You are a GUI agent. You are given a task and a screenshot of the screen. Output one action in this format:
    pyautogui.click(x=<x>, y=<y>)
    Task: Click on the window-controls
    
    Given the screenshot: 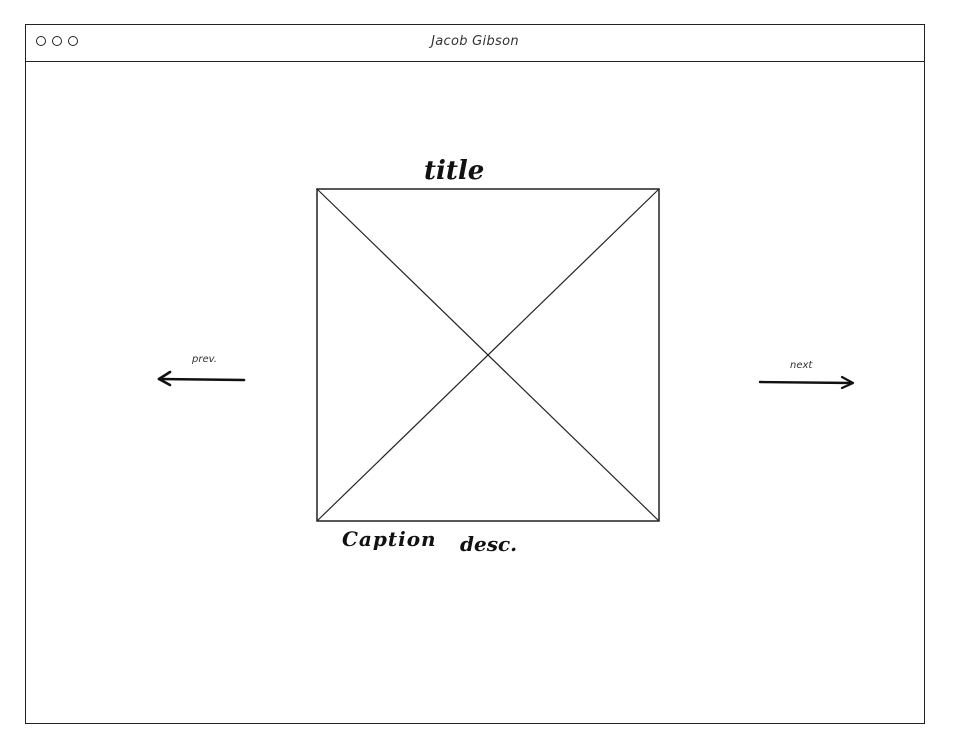 What is the action you would take?
    pyautogui.click(x=57, y=41)
    